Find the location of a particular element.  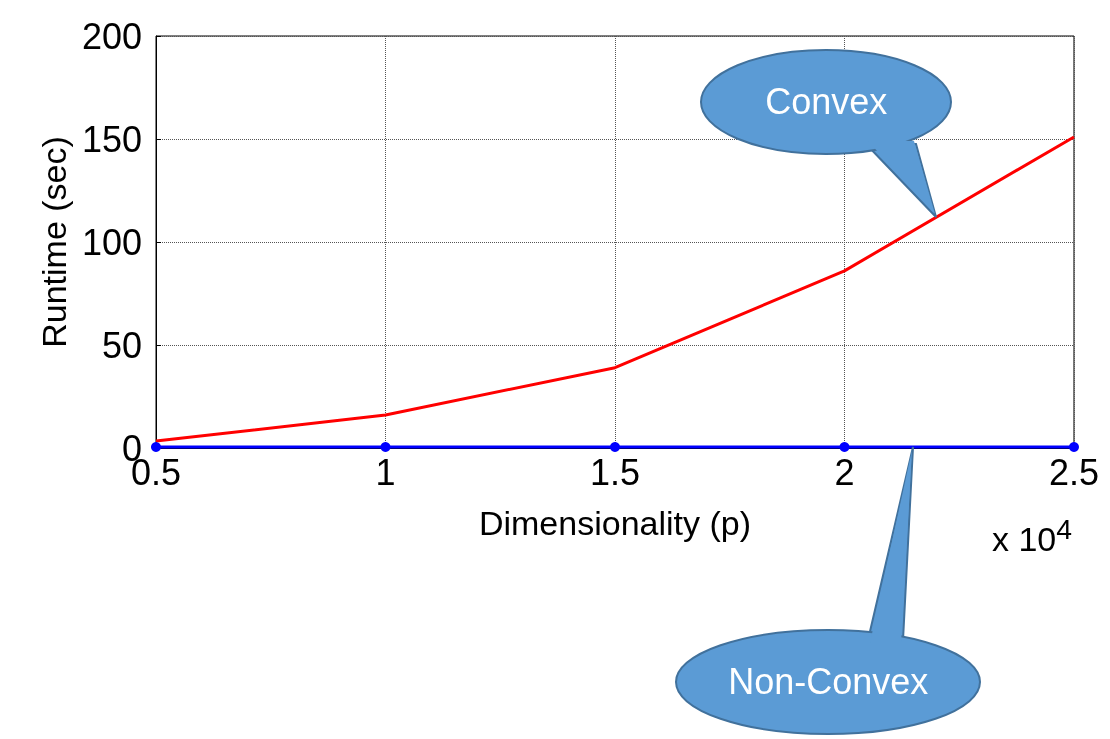

y-tick-label: 50 is located at coordinates (121, 345).